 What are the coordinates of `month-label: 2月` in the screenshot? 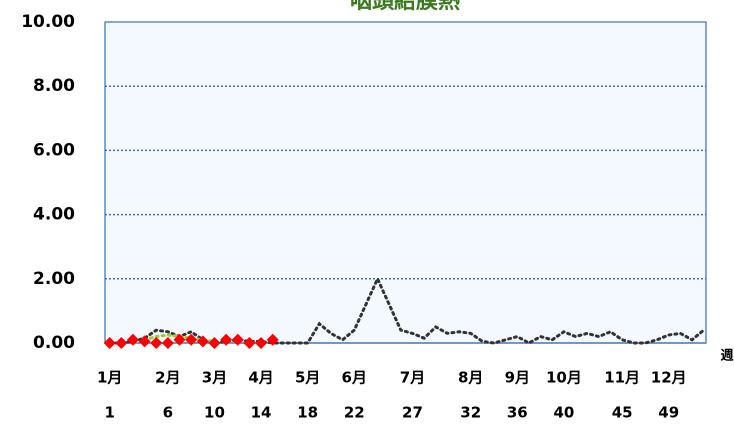 It's located at (167, 378).